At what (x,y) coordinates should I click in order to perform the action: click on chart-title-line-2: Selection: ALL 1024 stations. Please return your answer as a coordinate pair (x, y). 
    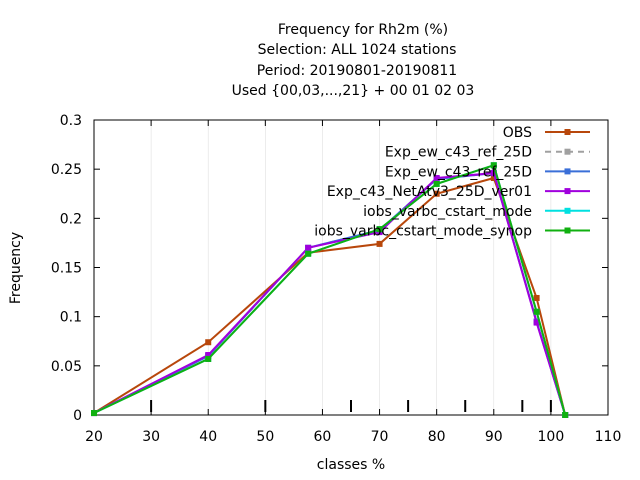
    Looking at the image, I should click on (357, 50).